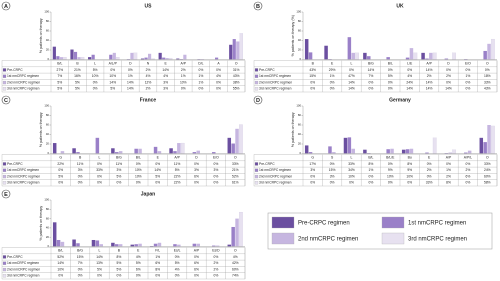 The image size is (500, 281). What do you see at coordinates (400, 6) in the screenshot?
I see `panel-title: UK` at bounding box center [400, 6].